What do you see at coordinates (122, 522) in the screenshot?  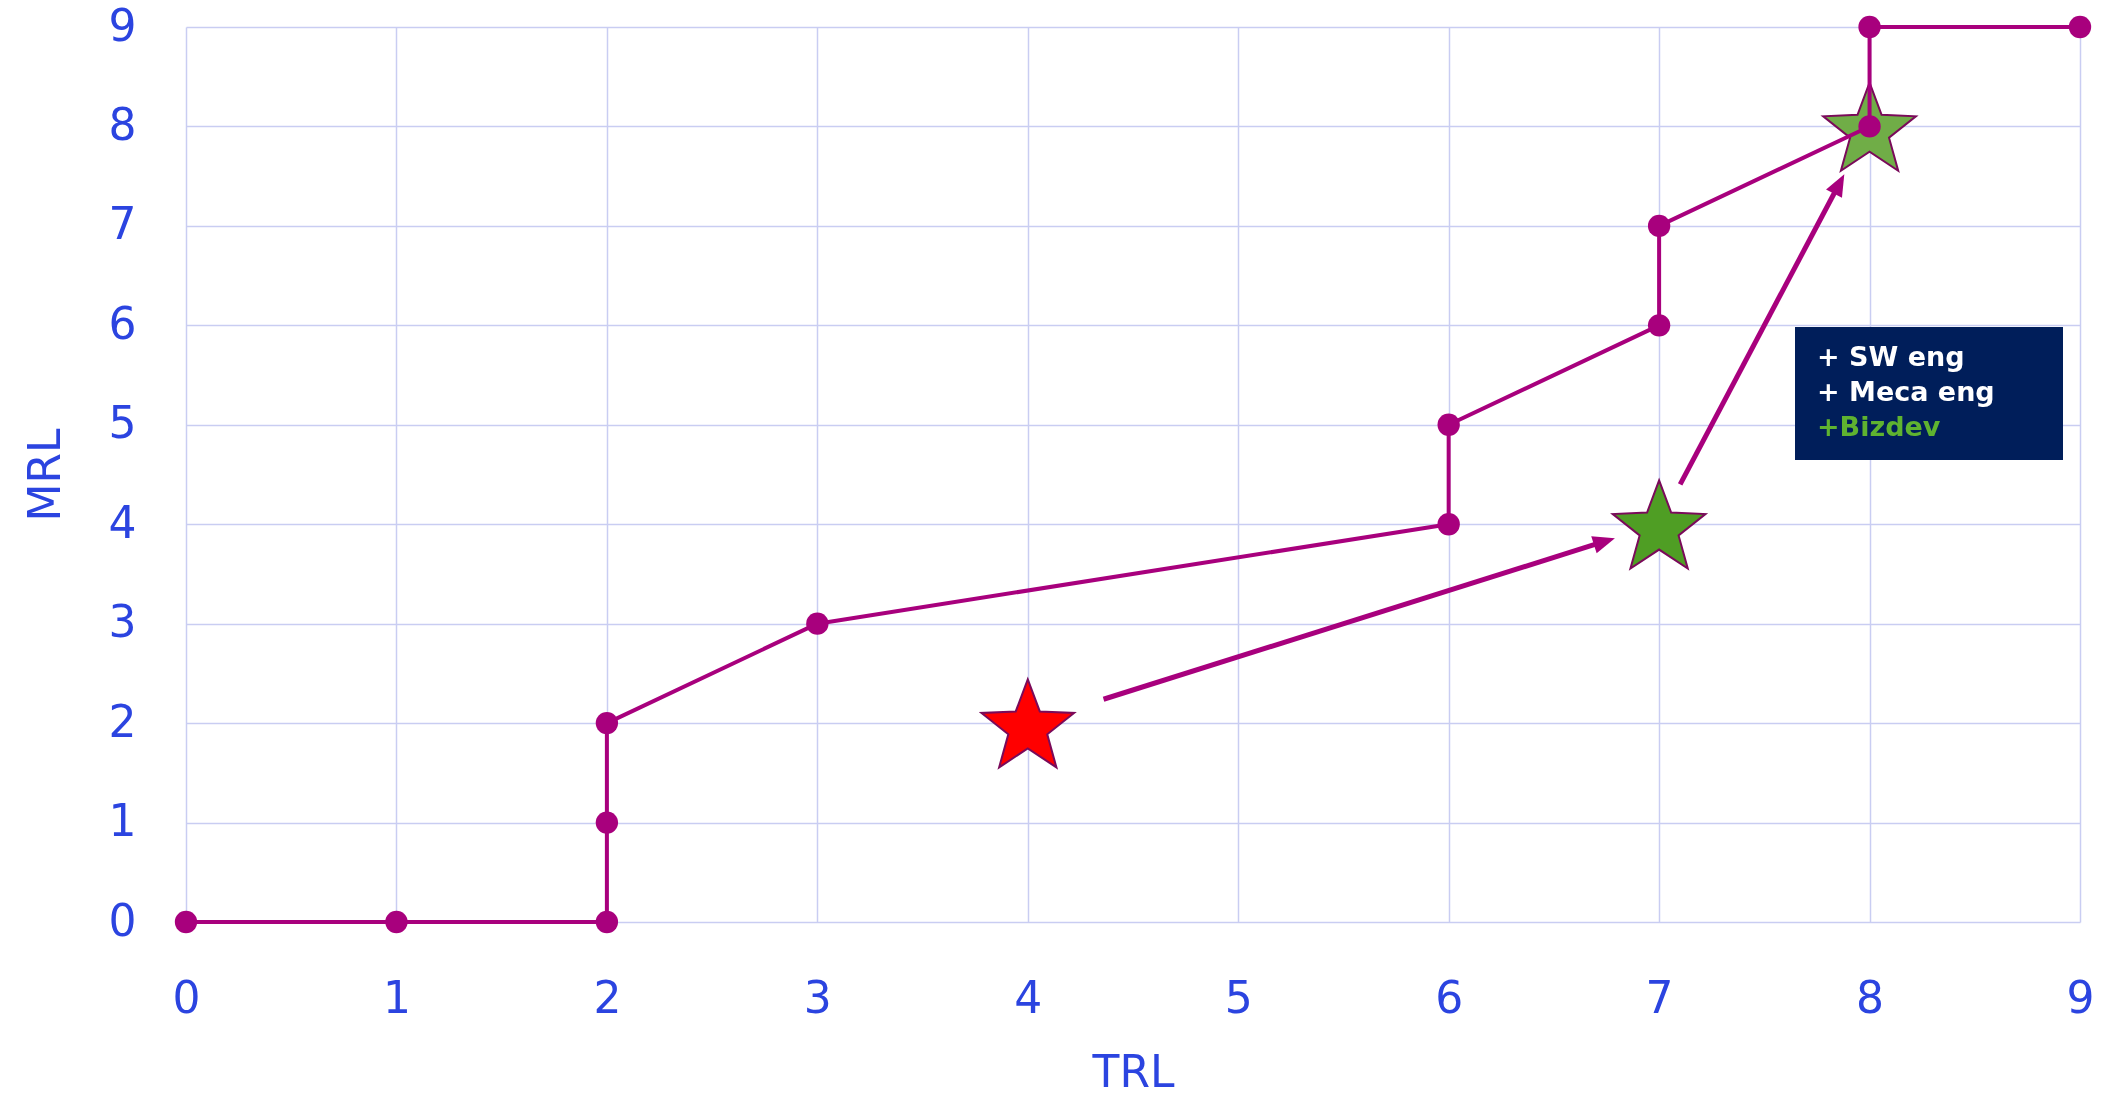 I see `y-tick-label: 4` at bounding box center [122, 522].